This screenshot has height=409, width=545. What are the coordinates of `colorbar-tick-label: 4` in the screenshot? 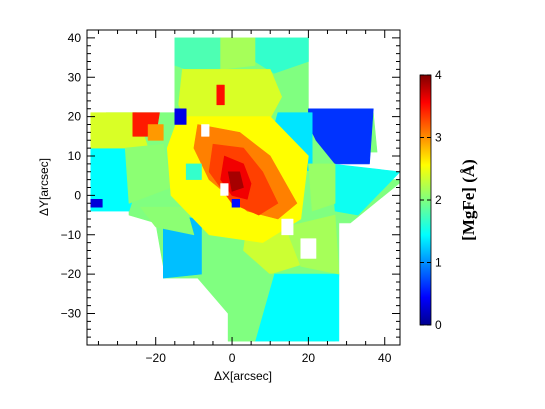 It's located at (438, 75).